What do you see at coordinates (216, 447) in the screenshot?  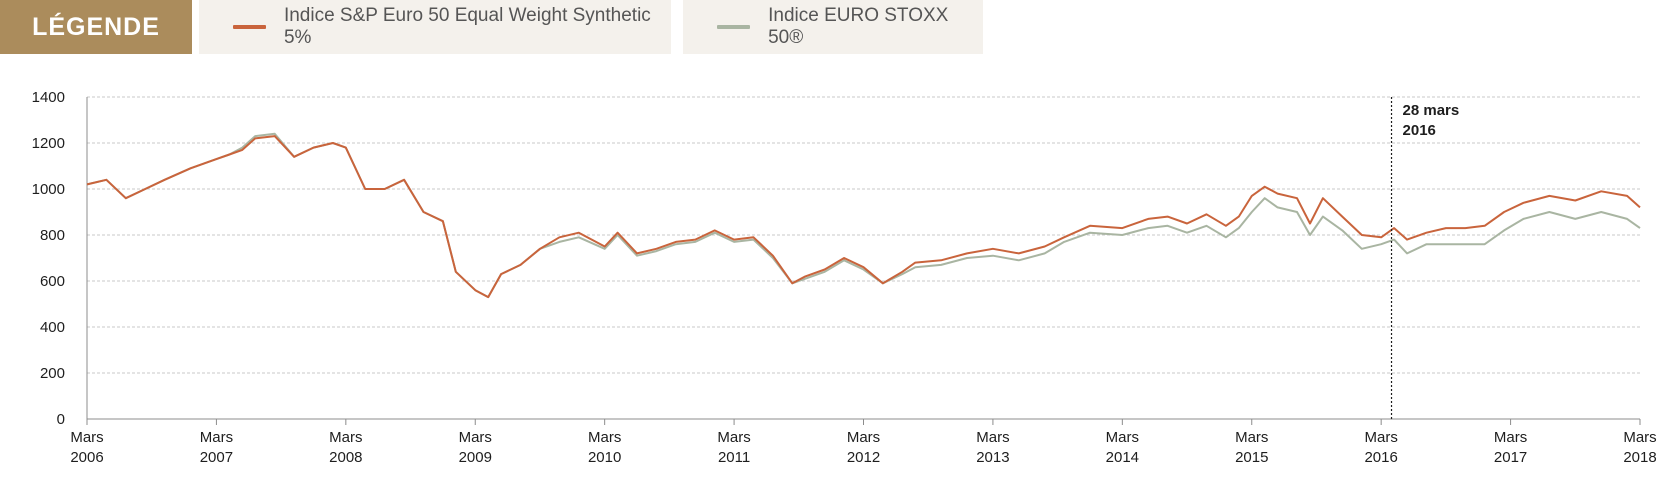 I see `x-tick-label: Mars 2007` at bounding box center [216, 447].